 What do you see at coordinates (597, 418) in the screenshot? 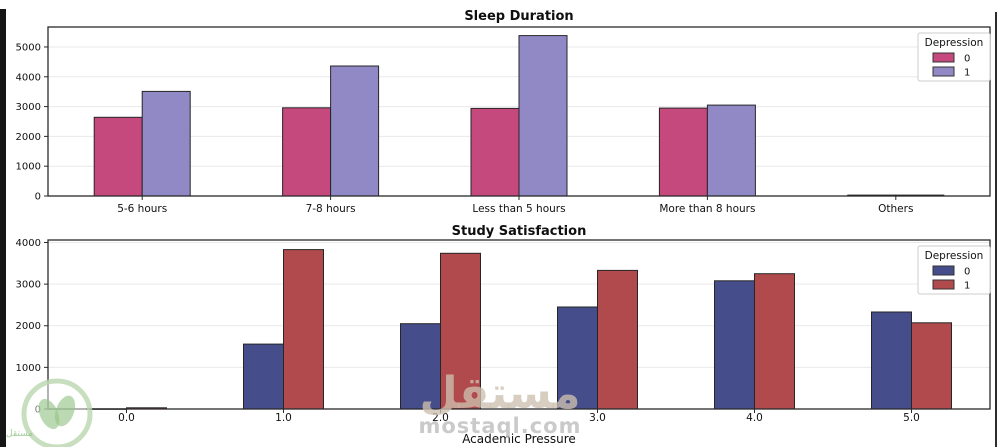
I see `x-tick-label: 3.0` at bounding box center [597, 418].